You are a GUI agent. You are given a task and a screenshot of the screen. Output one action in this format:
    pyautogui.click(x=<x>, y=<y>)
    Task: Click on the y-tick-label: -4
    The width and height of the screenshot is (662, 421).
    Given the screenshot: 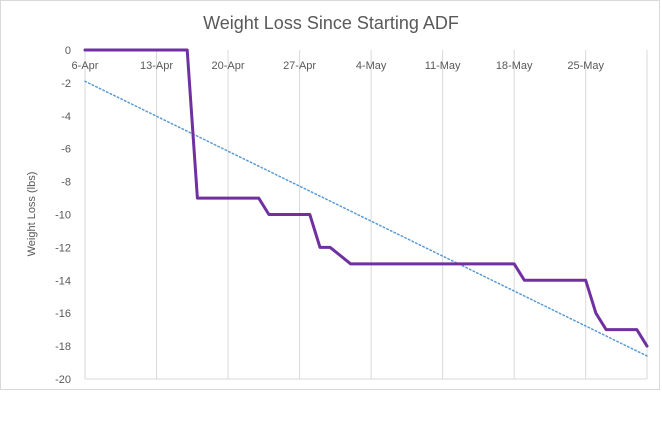 What is the action you would take?
    pyautogui.click(x=66, y=117)
    